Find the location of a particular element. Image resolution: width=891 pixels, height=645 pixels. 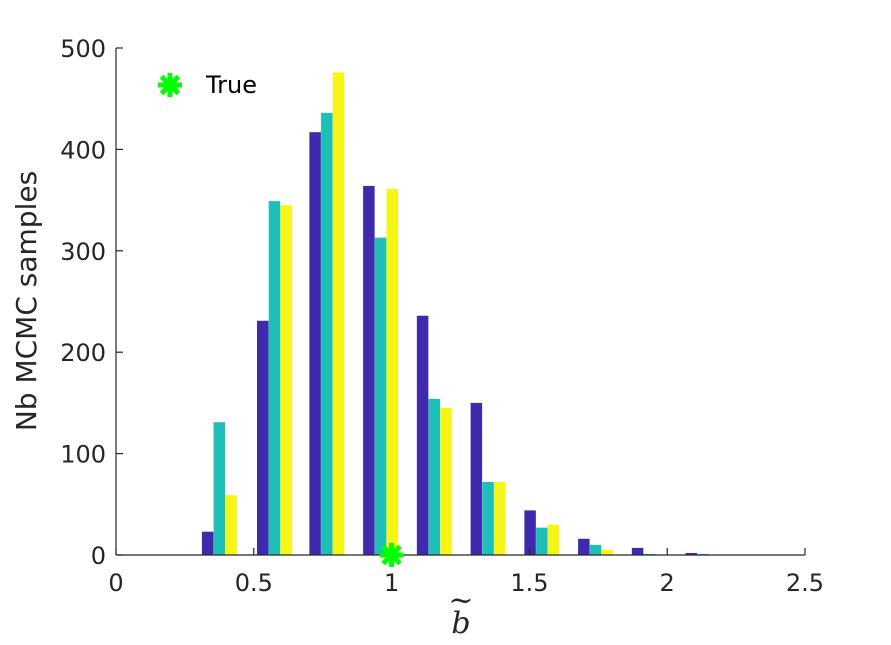

x-tick-label: 2 is located at coordinates (667, 583).